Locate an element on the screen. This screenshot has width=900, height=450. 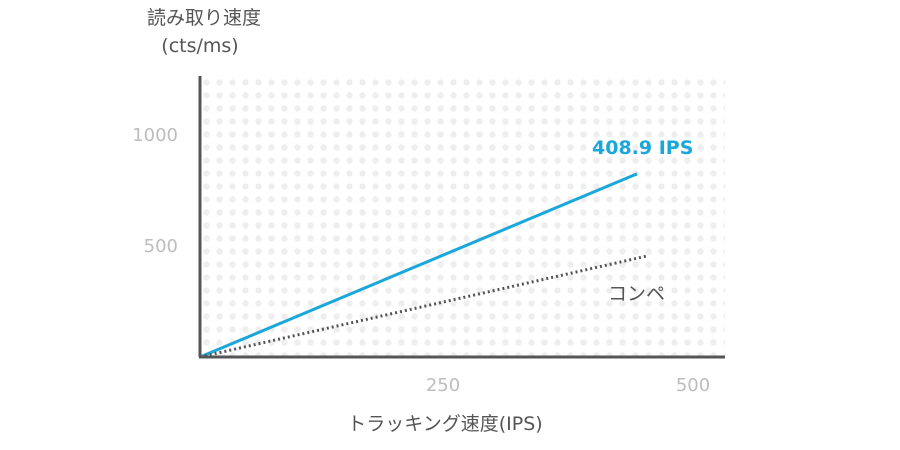
y-axis-label-line2: (cts/ms) is located at coordinates (199, 46).